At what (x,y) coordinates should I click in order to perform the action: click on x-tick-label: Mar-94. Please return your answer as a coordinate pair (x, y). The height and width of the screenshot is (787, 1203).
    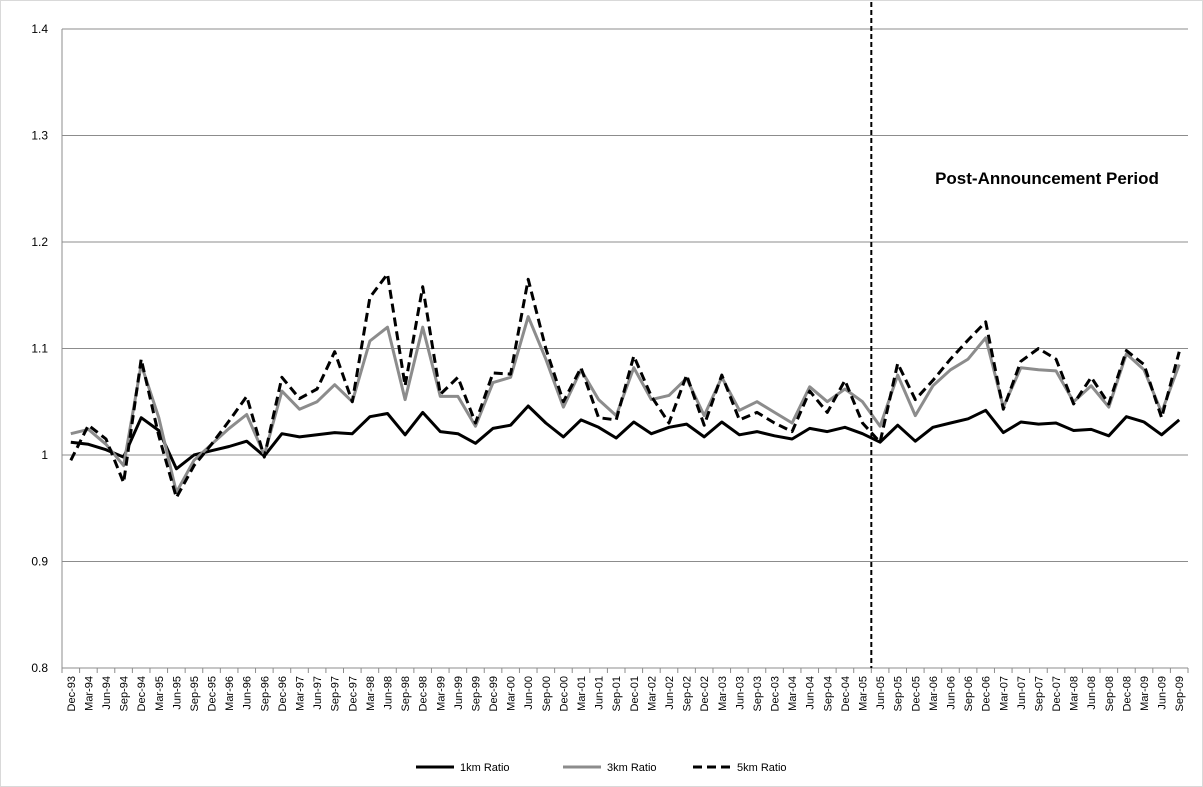
    Looking at the image, I should click on (89, 693).